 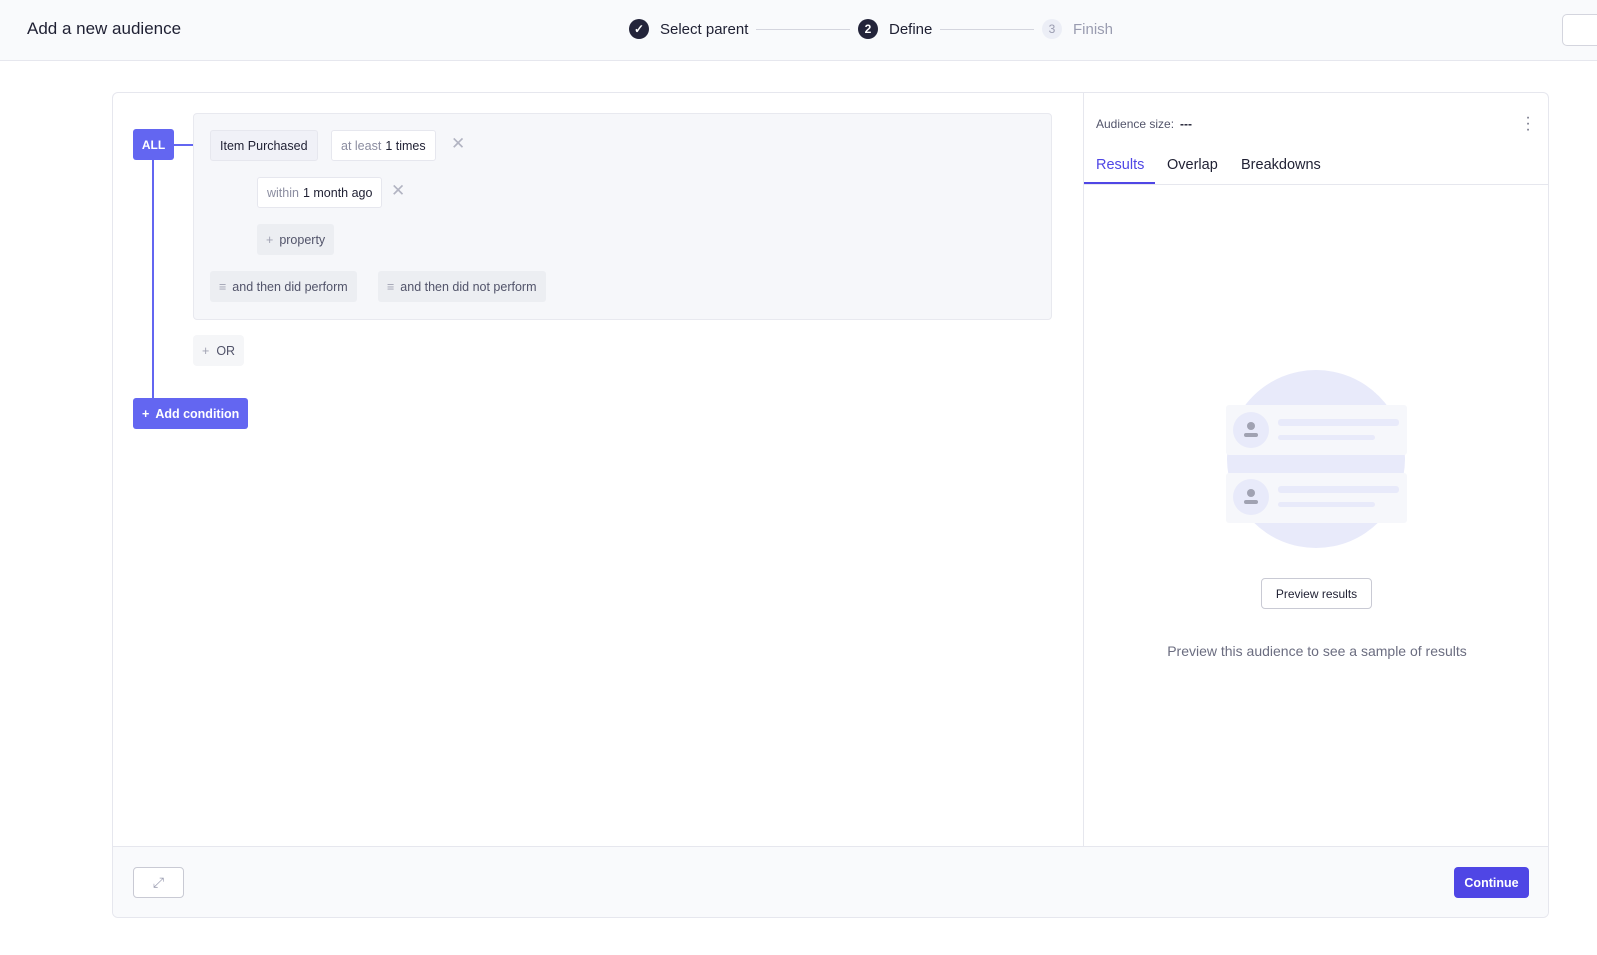 I want to click on add-property-button: + property, so click(x=296, y=239).